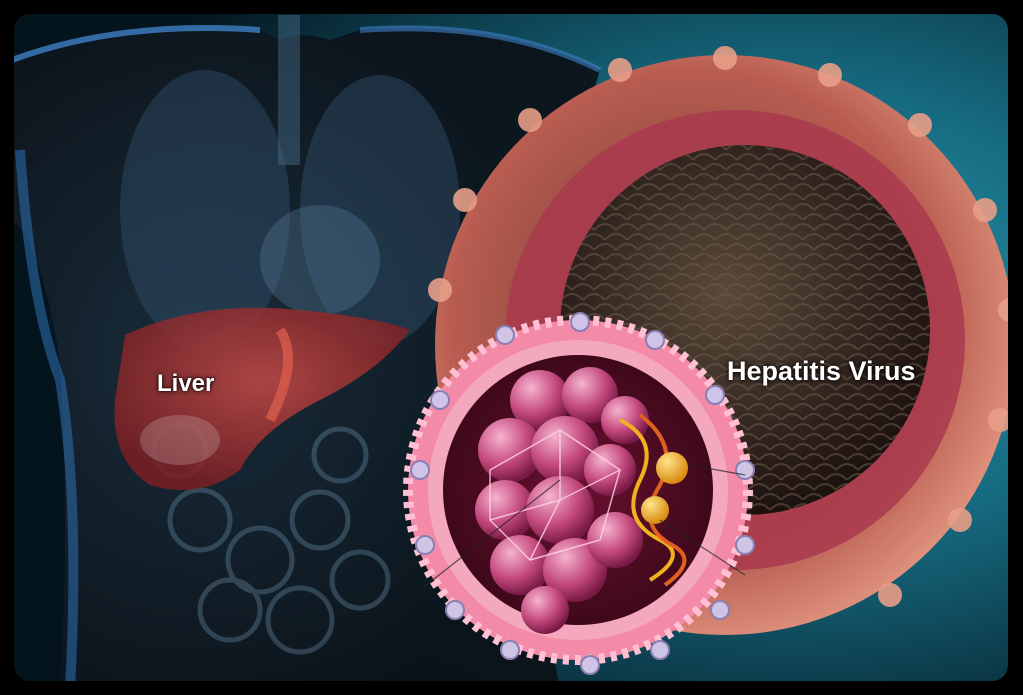  I want to click on liver-label: Liver, so click(186, 383).